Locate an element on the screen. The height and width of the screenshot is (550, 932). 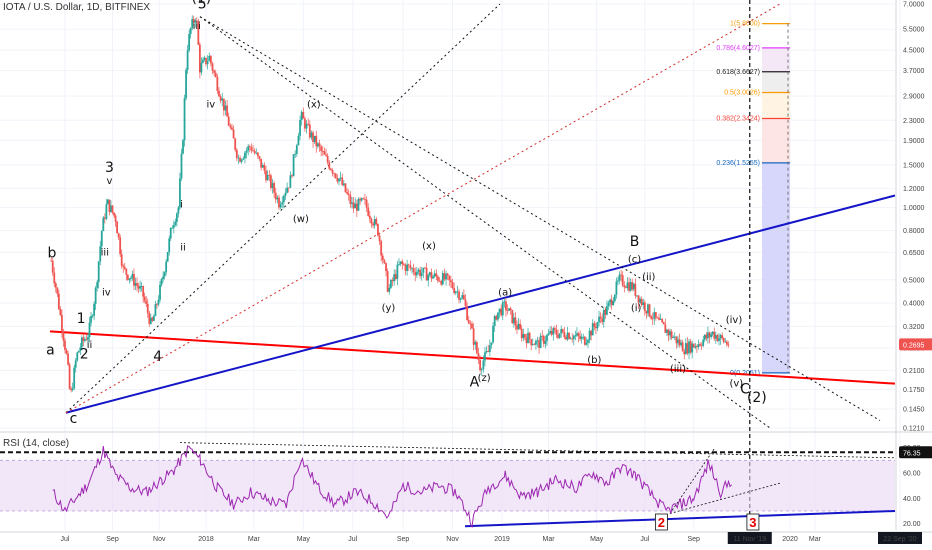
rsi-dotted-line is located at coordinates (692, 480).